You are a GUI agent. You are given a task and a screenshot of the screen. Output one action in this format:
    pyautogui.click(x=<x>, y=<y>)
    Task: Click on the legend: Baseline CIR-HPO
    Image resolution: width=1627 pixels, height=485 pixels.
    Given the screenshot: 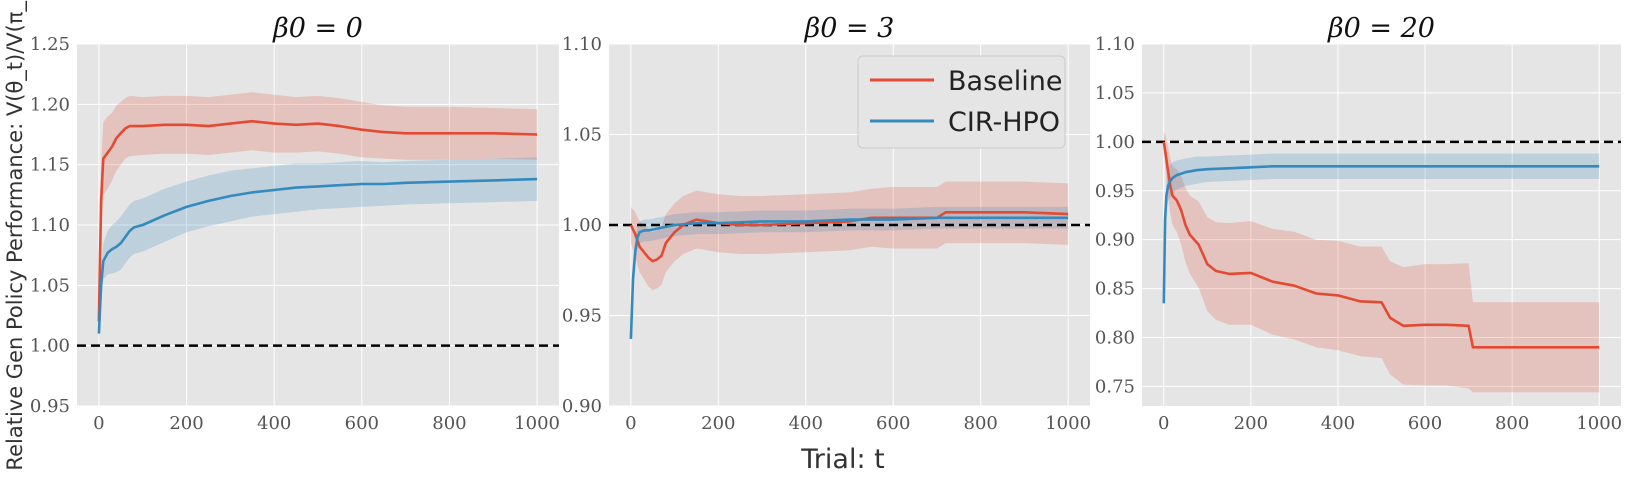 What is the action you would take?
    pyautogui.click(x=961, y=102)
    